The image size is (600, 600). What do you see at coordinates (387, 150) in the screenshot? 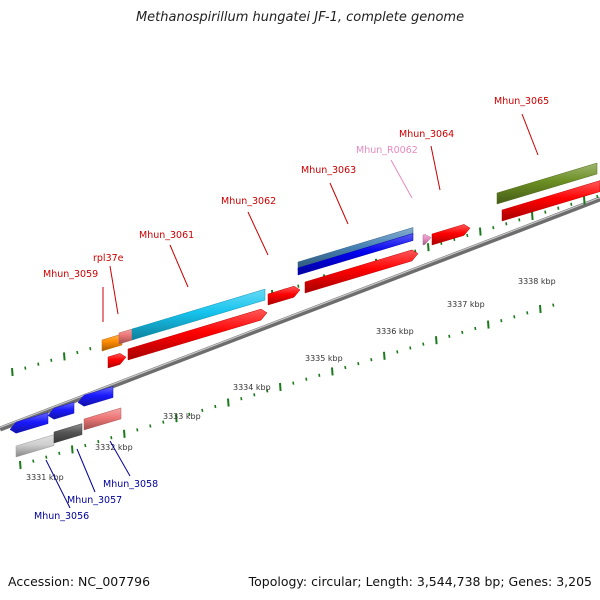
I see `gene-label: Mhun_R0062` at bounding box center [387, 150].